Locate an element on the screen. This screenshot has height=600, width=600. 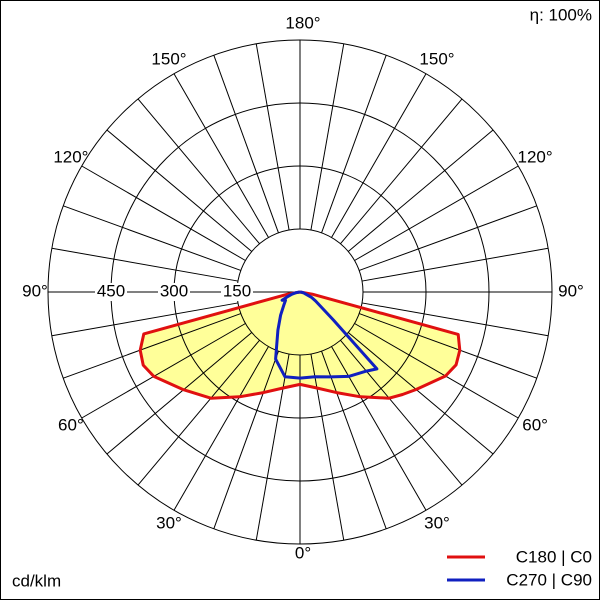
r-tick-label: 450 is located at coordinates (111, 290).